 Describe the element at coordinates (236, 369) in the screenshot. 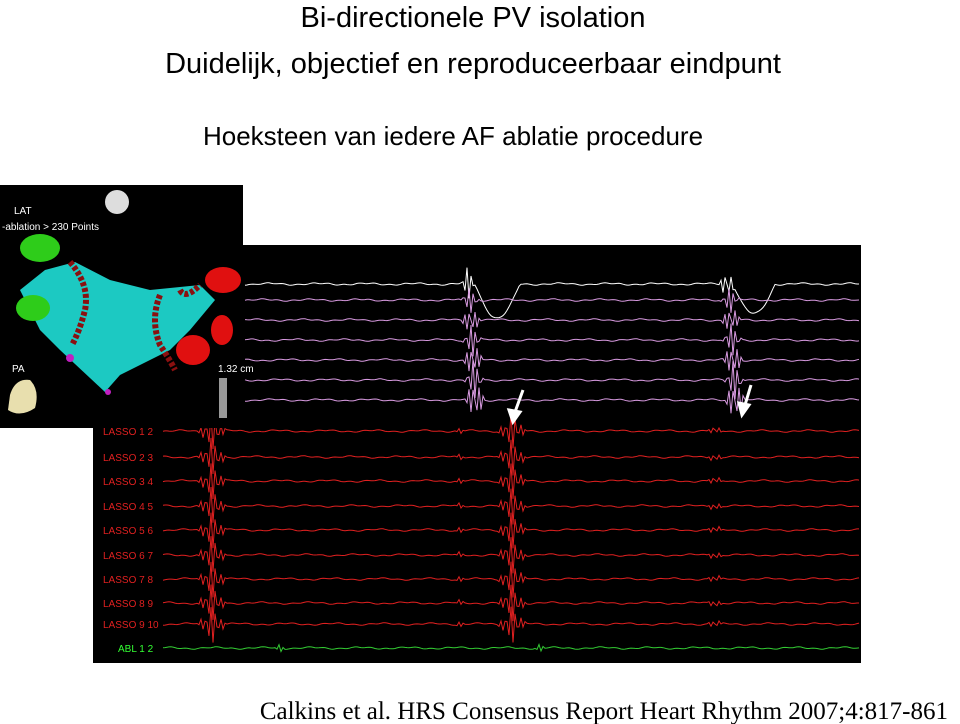

I see `map-scale: 1.32 cm` at that location.